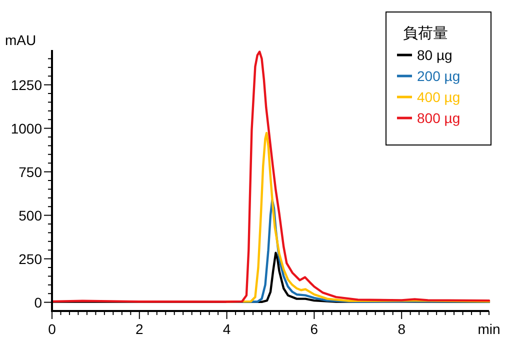 The image size is (511, 345). Describe the element at coordinates (20, 40) in the screenshot. I see `y-axis-title: mAU` at that location.